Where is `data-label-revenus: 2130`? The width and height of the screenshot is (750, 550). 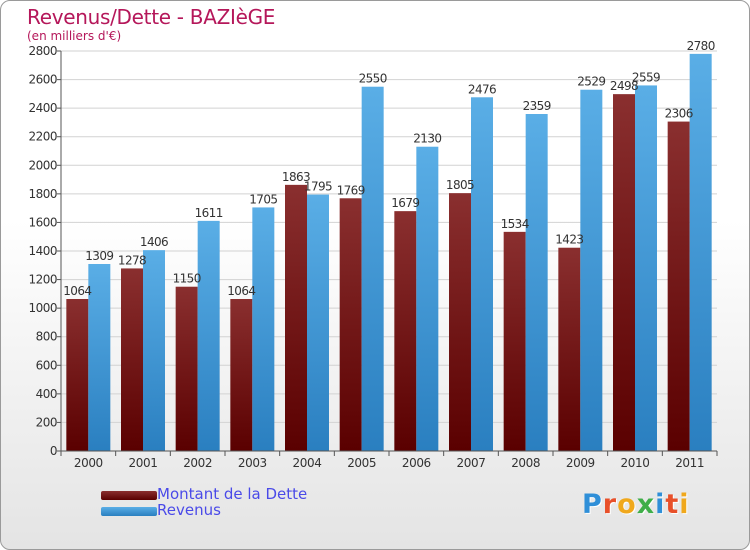 data-label-revenus: 2130 is located at coordinates (427, 139).